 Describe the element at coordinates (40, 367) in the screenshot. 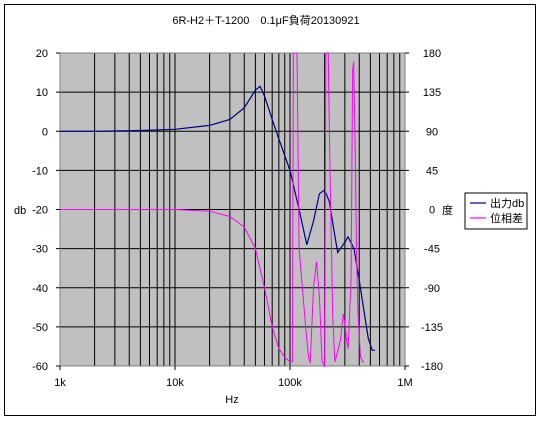

I see `y-left-tick-label: -60` at that location.